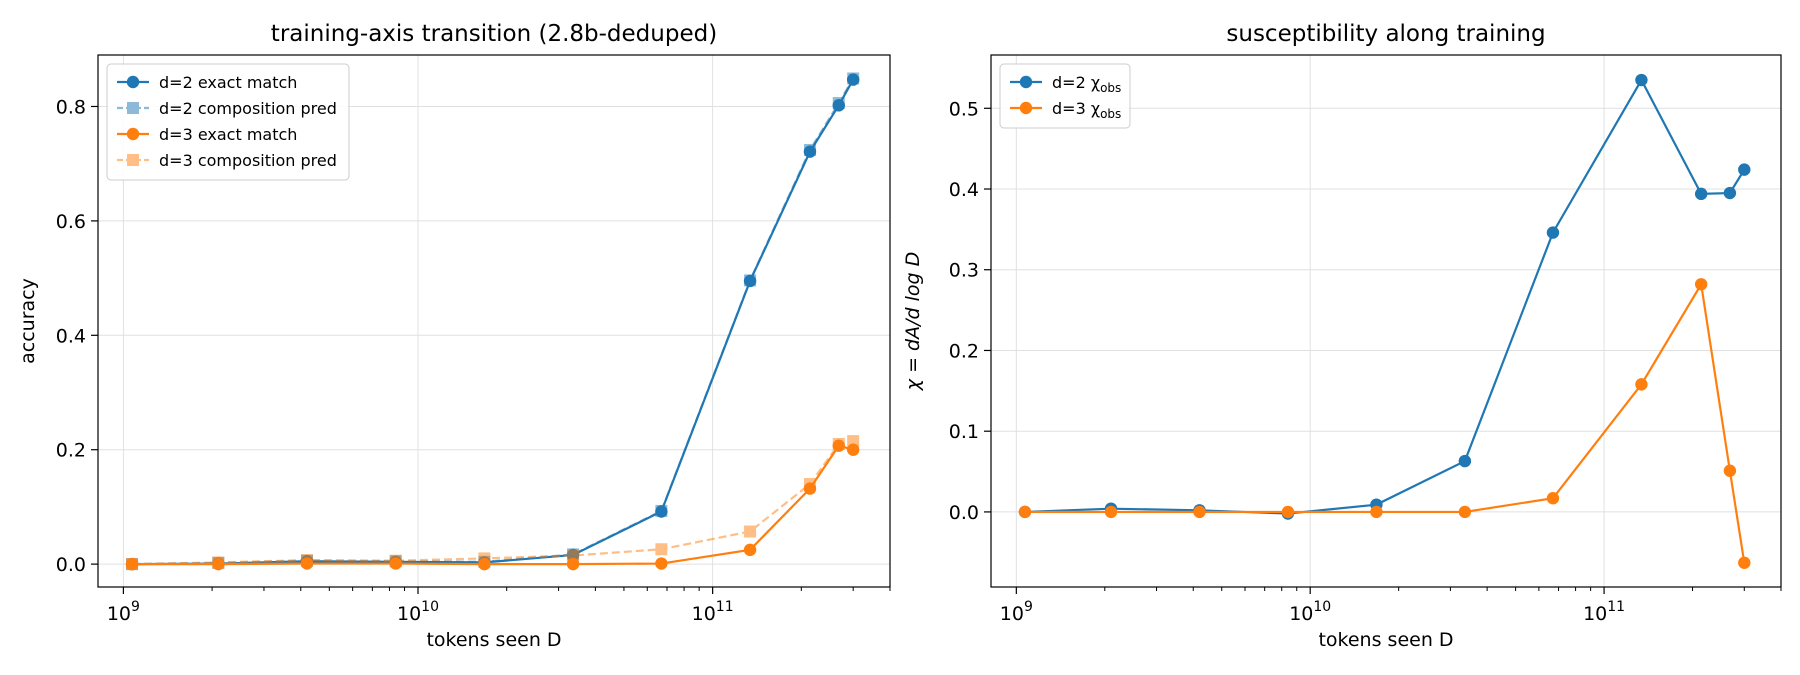  I want to click on legend-label: d=3 composition pred, so click(248, 160).